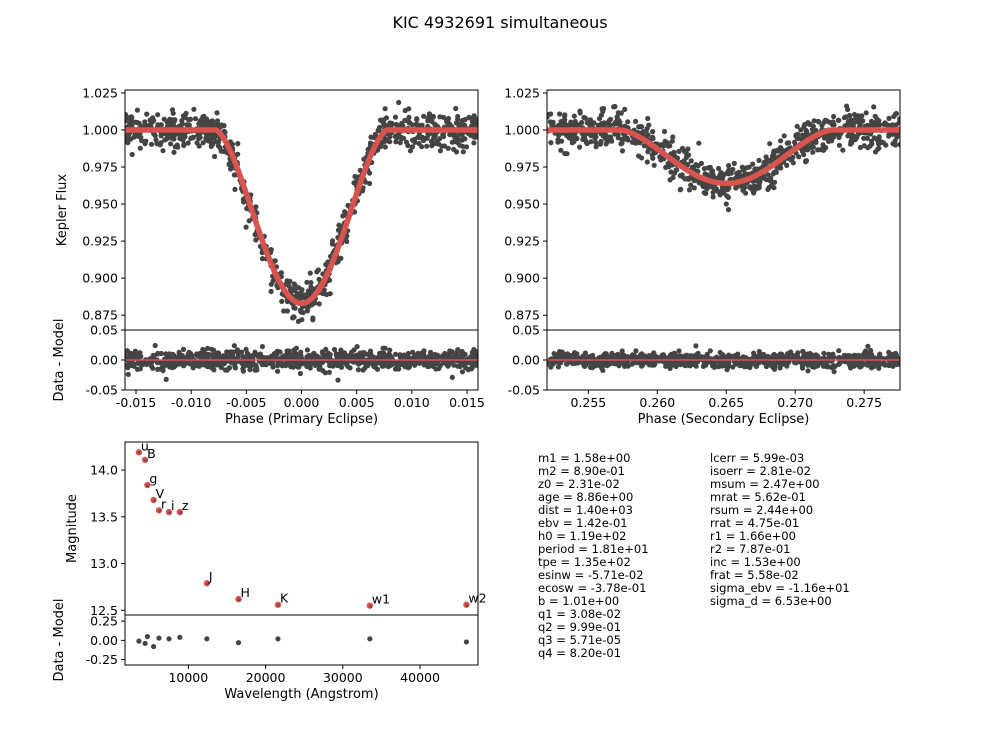 This screenshot has height=750, width=1000. What do you see at coordinates (159, 638) in the screenshot?
I see `sed-residual-r` at bounding box center [159, 638].